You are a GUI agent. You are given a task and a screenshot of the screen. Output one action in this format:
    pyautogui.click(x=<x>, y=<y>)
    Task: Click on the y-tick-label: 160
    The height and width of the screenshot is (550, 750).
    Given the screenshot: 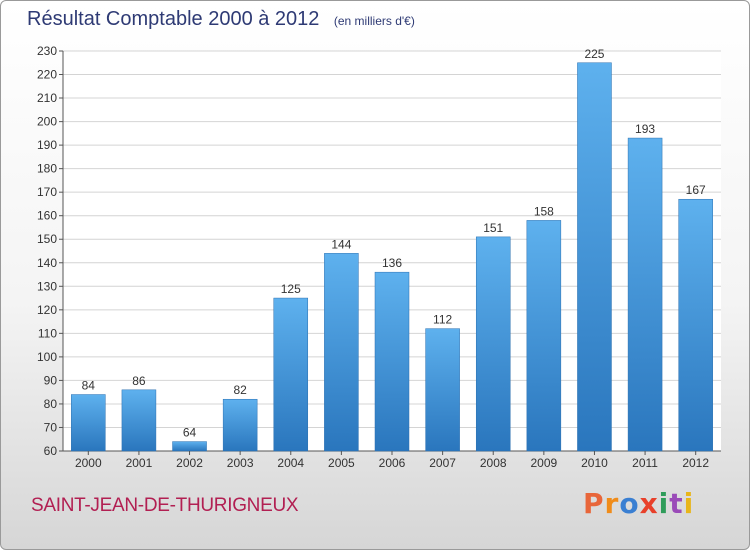 What is the action you would take?
    pyautogui.click(x=47, y=216)
    